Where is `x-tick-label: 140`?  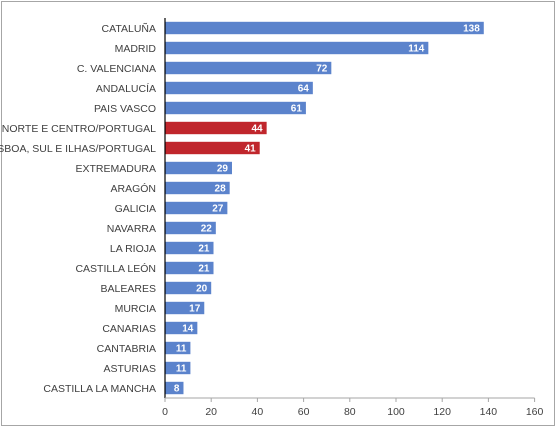 x-tick-label: 140 is located at coordinates (489, 412).